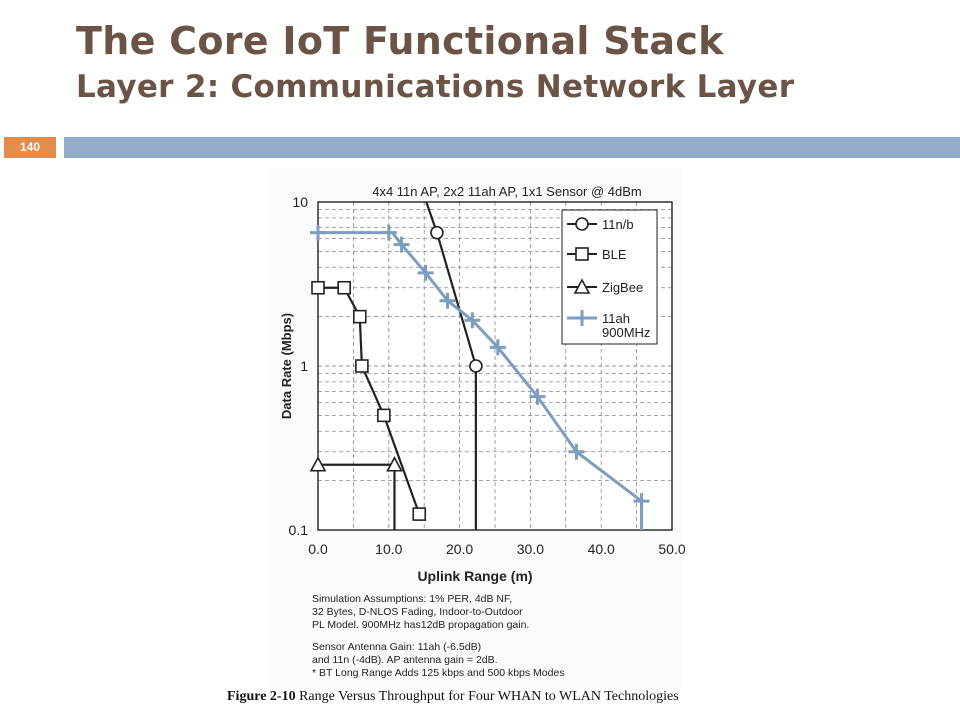 The image size is (960, 720). What do you see at coordinates (616, 318) in the screenshot?
I see `legend-label-line: 11ah` at bounding box center [616, 318].